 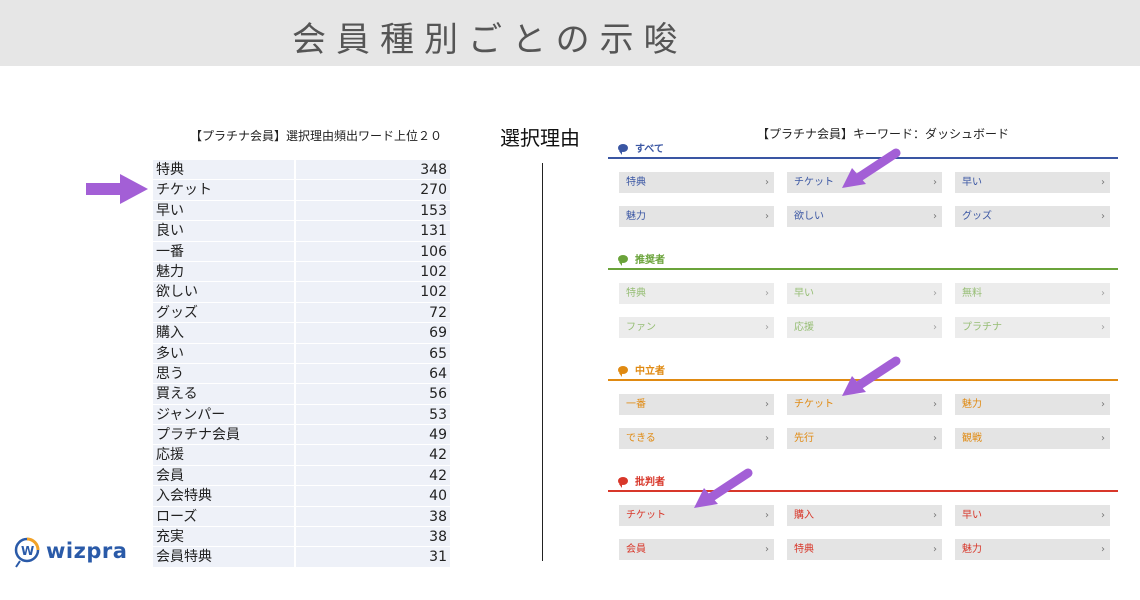 I want to click on table-row: 応援 42, so click(x=301, y=455).